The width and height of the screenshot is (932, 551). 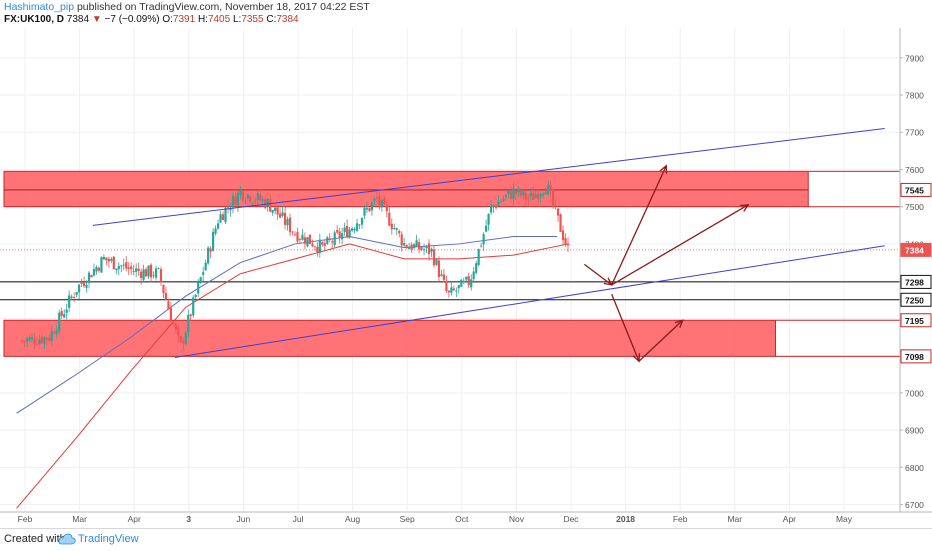 What do you see at coordinates (184, 19) in the screenshot?
I see `open-value: 7391` at bounding box center [184, 19].